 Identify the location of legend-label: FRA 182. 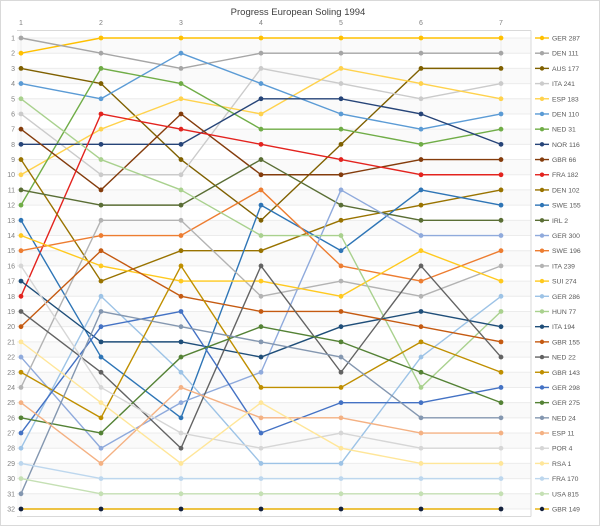
(565, 175).